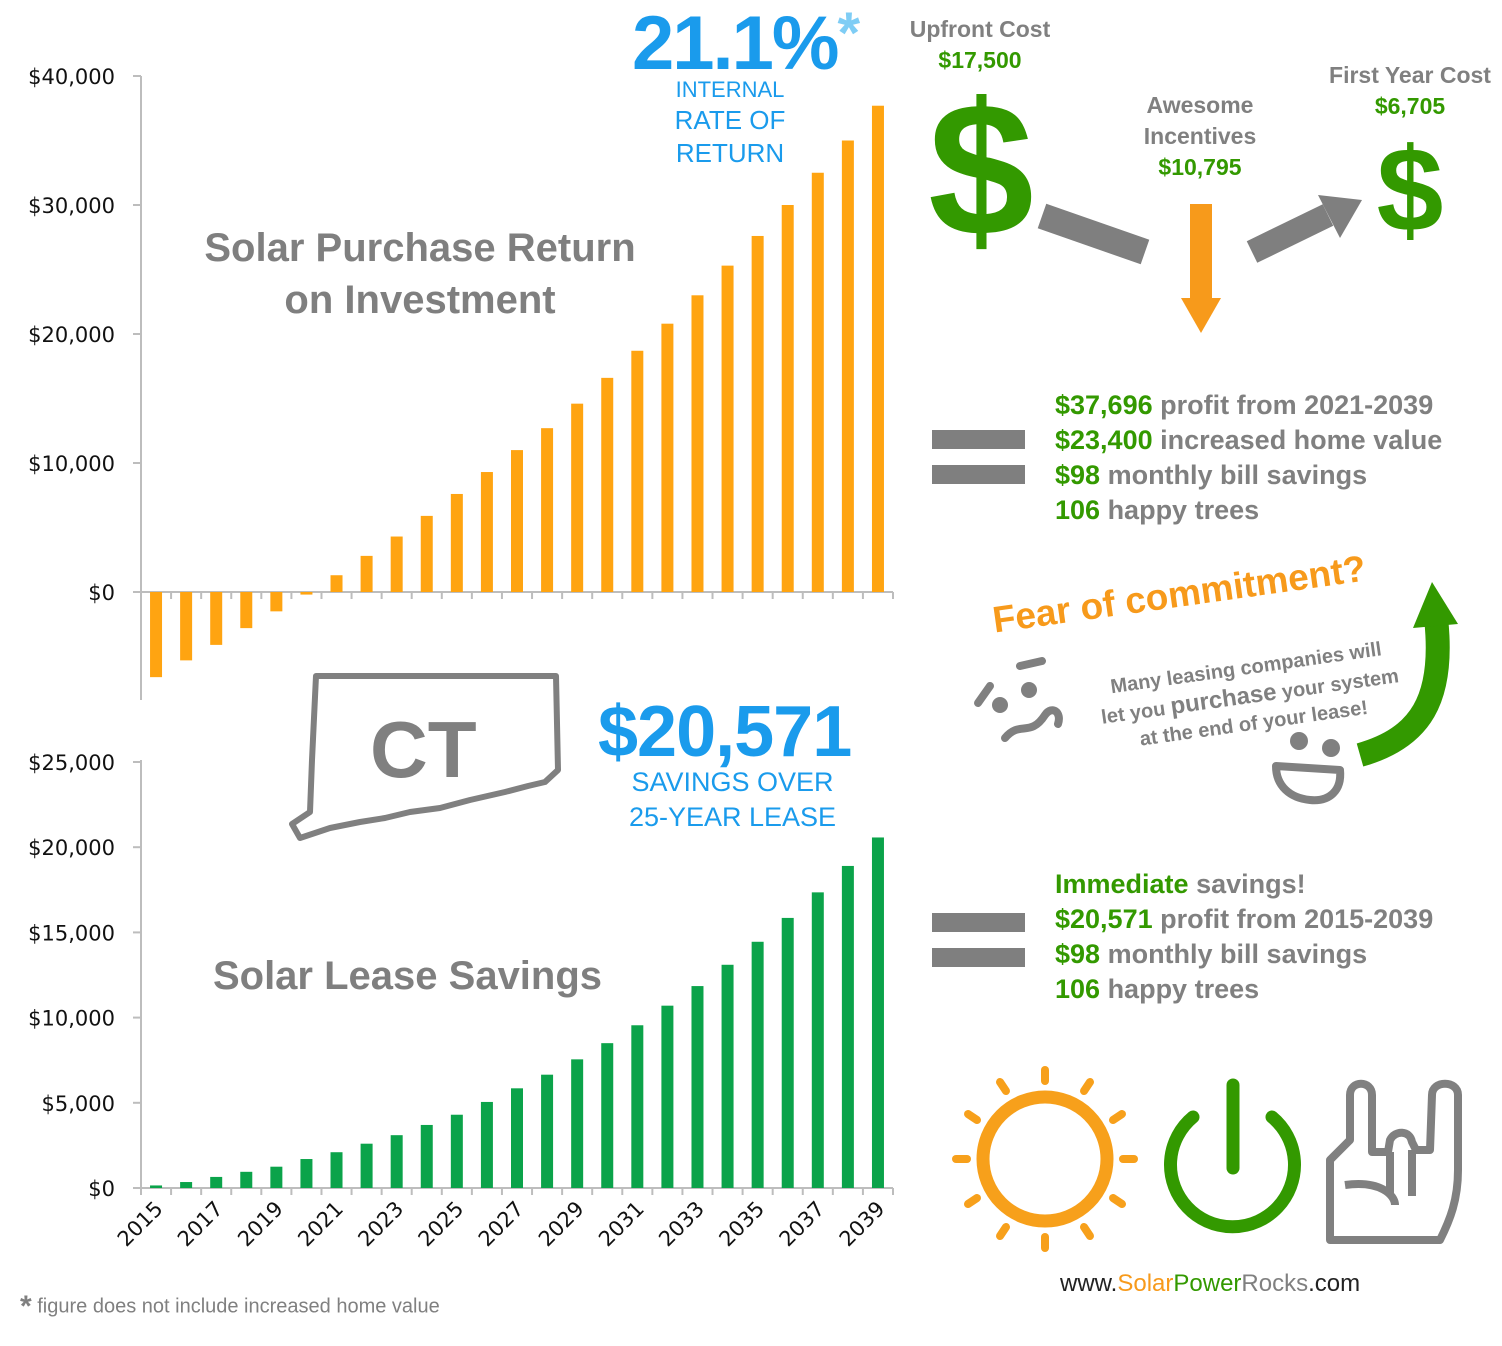  I want to click on incentives: Awesome Incentives $10,795, so click(1200, 136).